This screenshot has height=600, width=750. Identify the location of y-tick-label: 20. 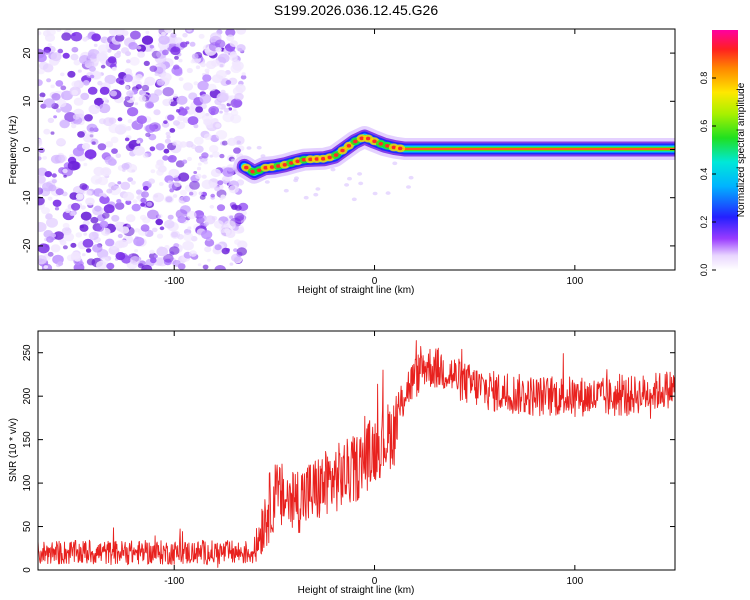
(27, 53).